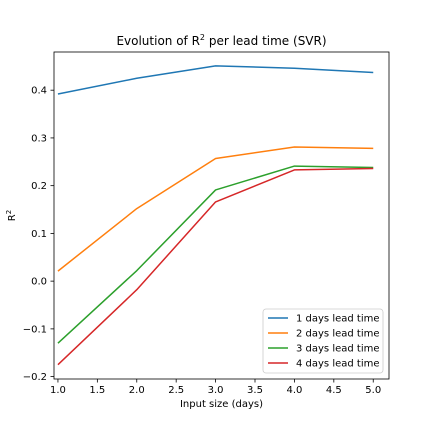 The width and height of the screenshot is (432, 432). I want to click on y-tick-label: 0.1, so click(39, 234).